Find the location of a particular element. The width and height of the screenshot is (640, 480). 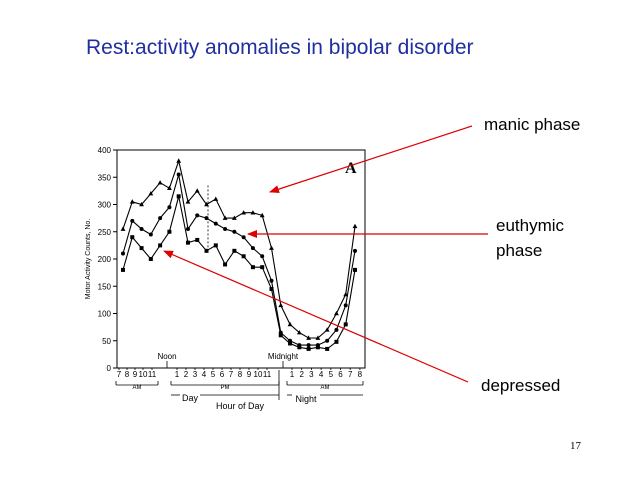

y-tick-label: 400 is located at coordinates (105, 150).